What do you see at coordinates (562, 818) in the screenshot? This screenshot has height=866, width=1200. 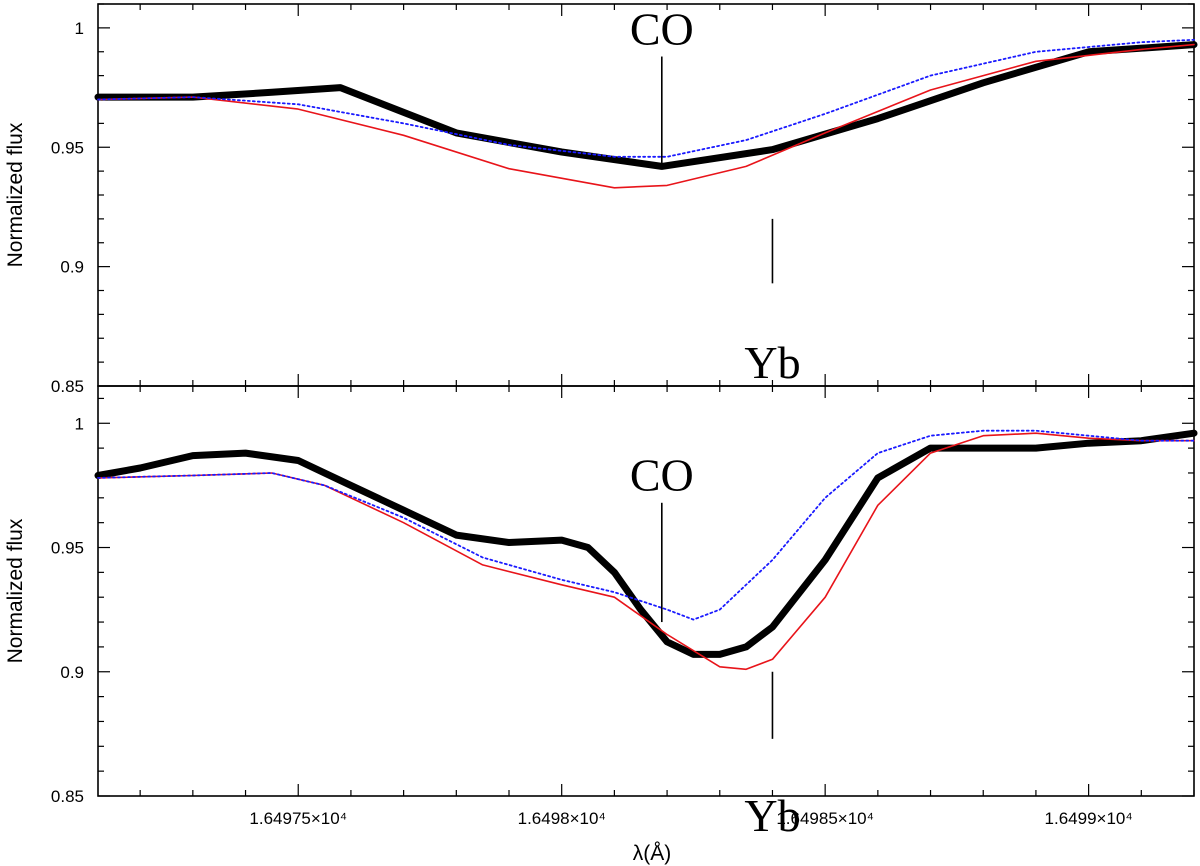 I see `x-tick-label: 1.6498×10⁴` at bounding box center [562, 818].